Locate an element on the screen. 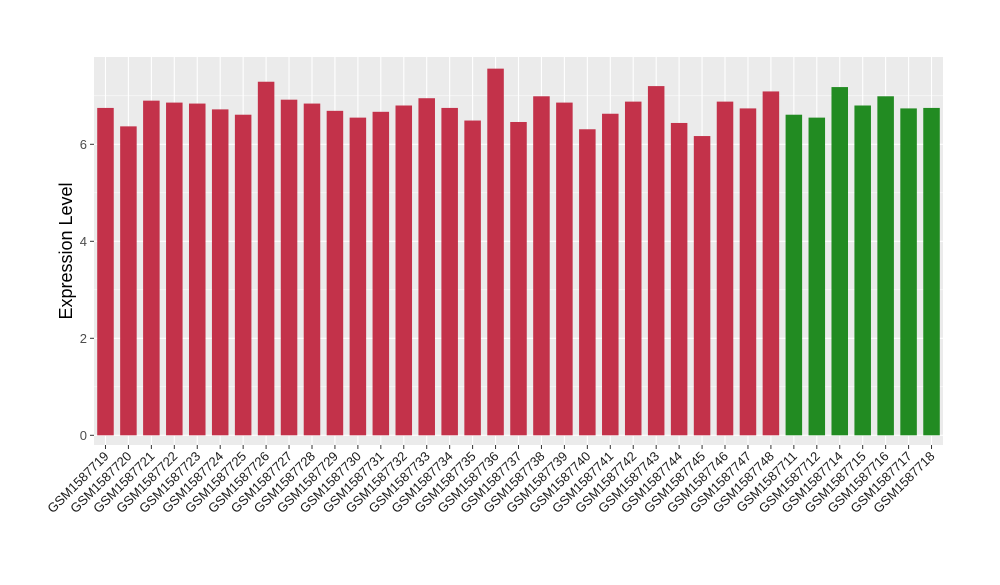 This screenshot has height=585, width=1000. bar-GSM1587718 is located at coordinates (931, 271).